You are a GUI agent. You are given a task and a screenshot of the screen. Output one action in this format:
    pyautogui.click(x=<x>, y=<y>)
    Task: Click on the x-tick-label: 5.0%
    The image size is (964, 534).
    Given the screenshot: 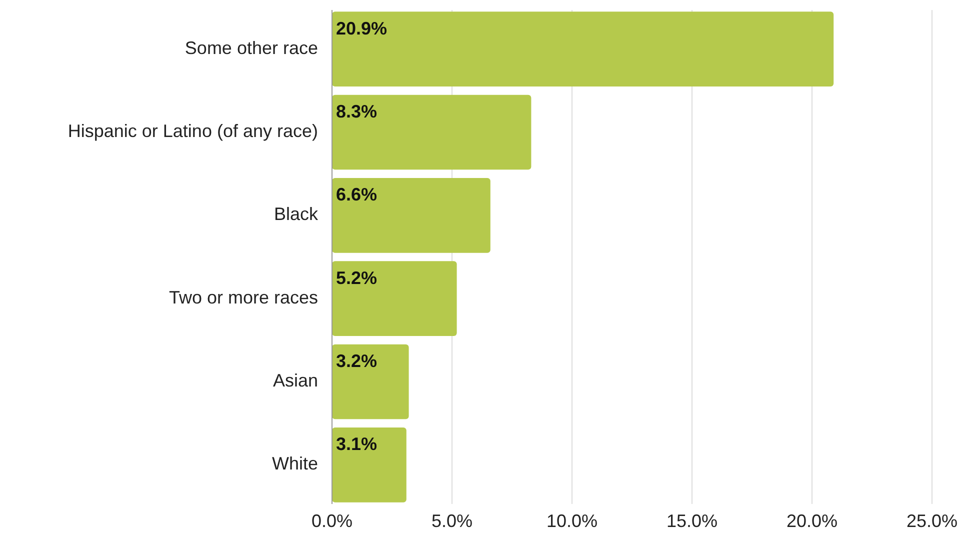 What is the action you would take?
    pyautogui.click(x=452, y=520)
    